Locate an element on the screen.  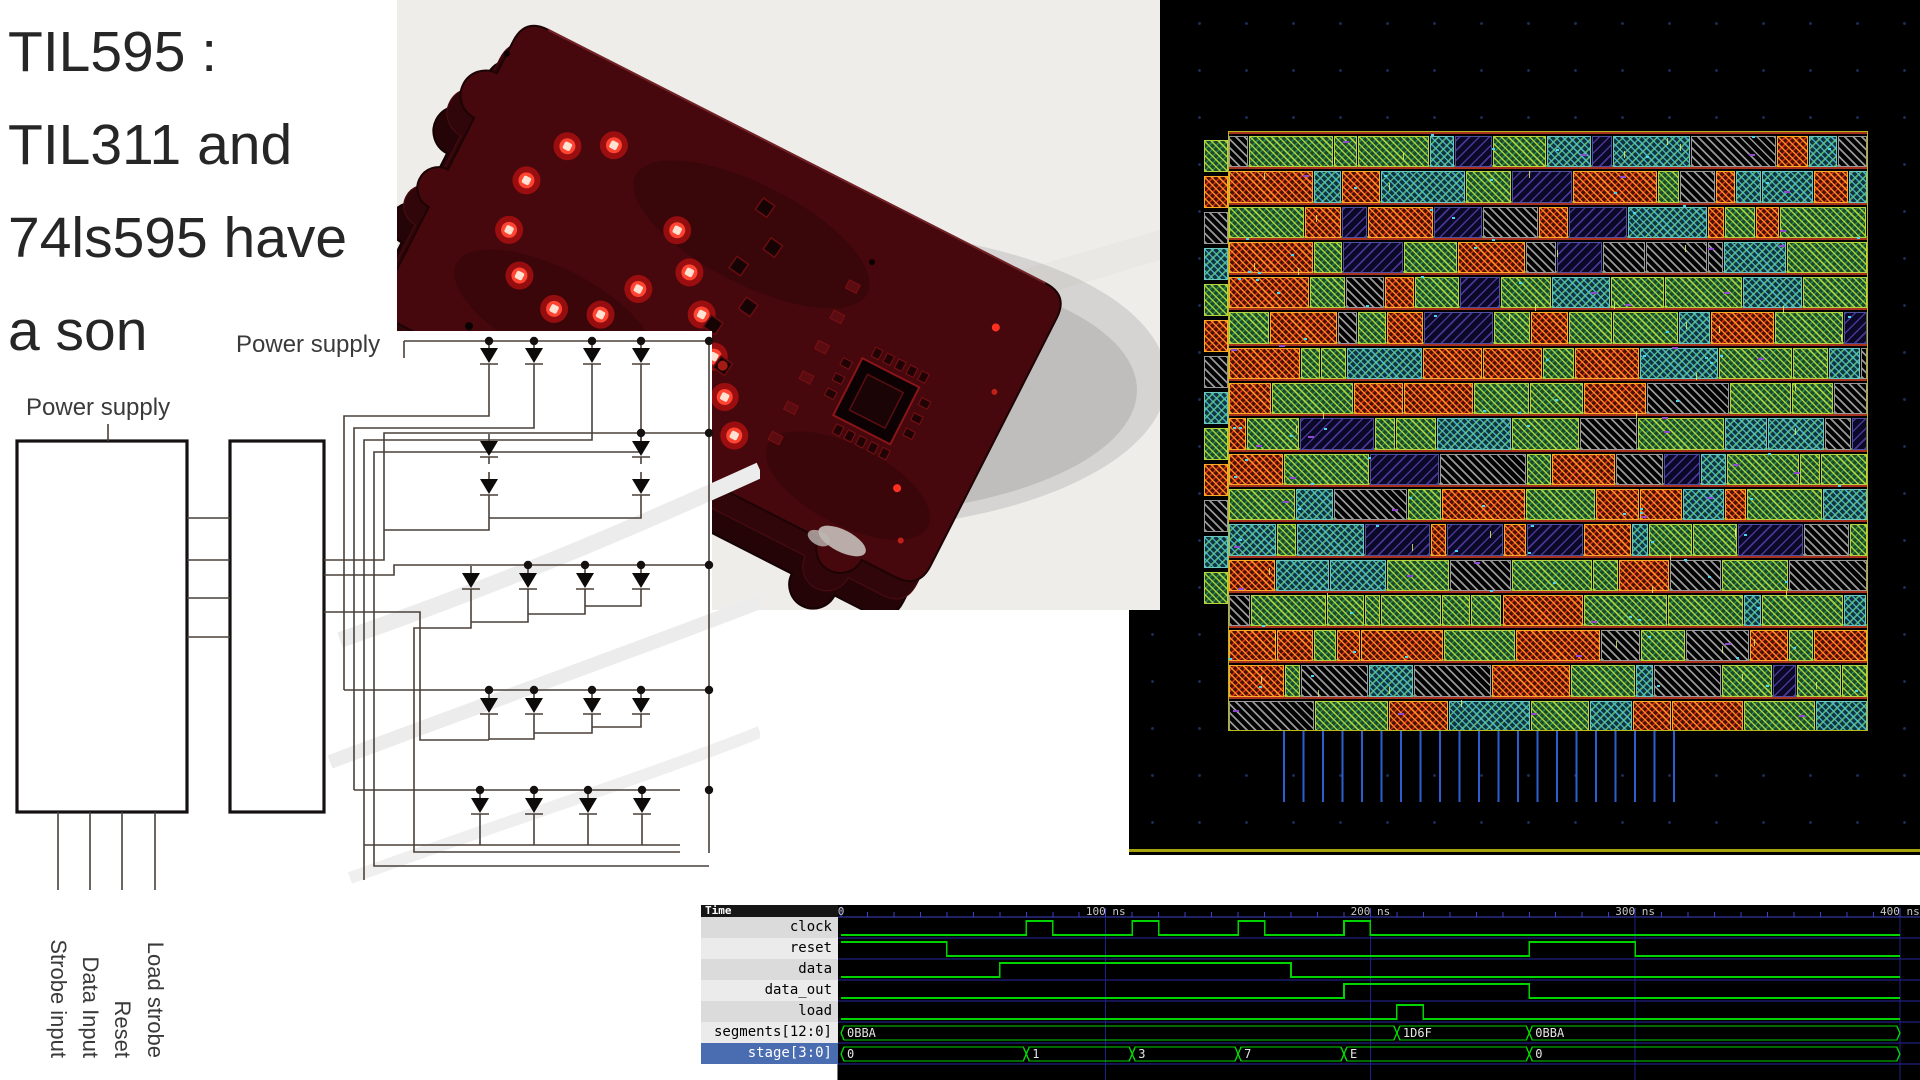
signal-name-stage30: stage[3:0] is located at coordinates (769, 1053).